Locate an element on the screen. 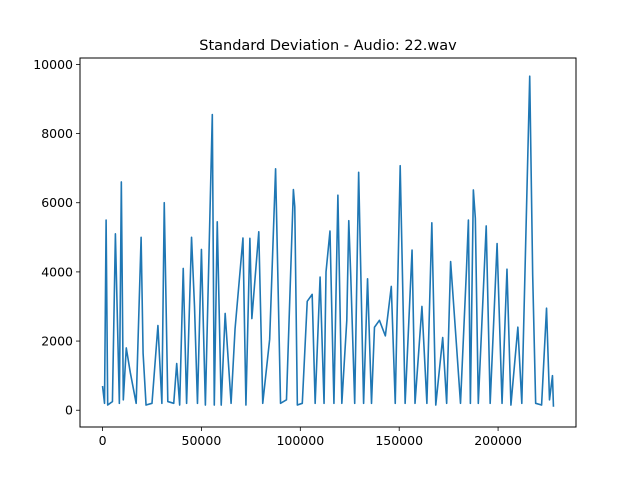  x-tick-label: 0 is located at coordinates (103, 440).